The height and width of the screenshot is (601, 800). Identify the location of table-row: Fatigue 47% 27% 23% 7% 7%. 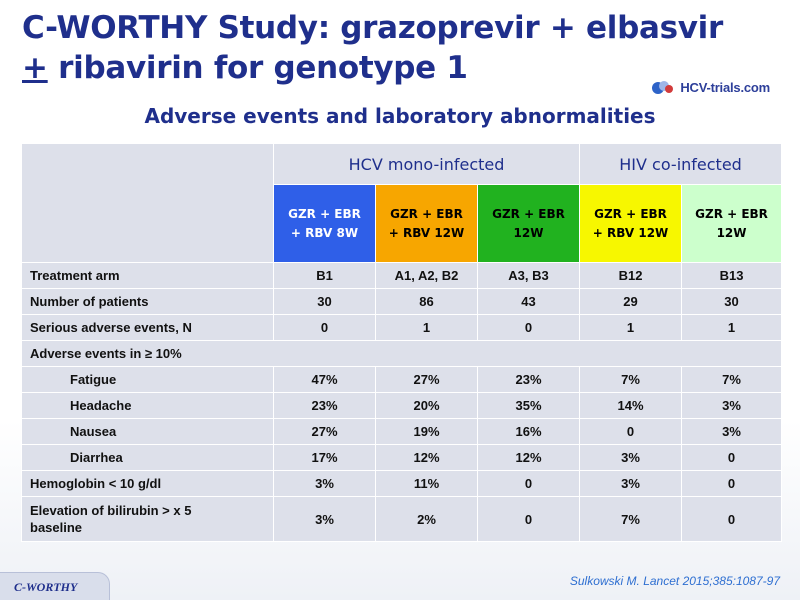
(402, 379).